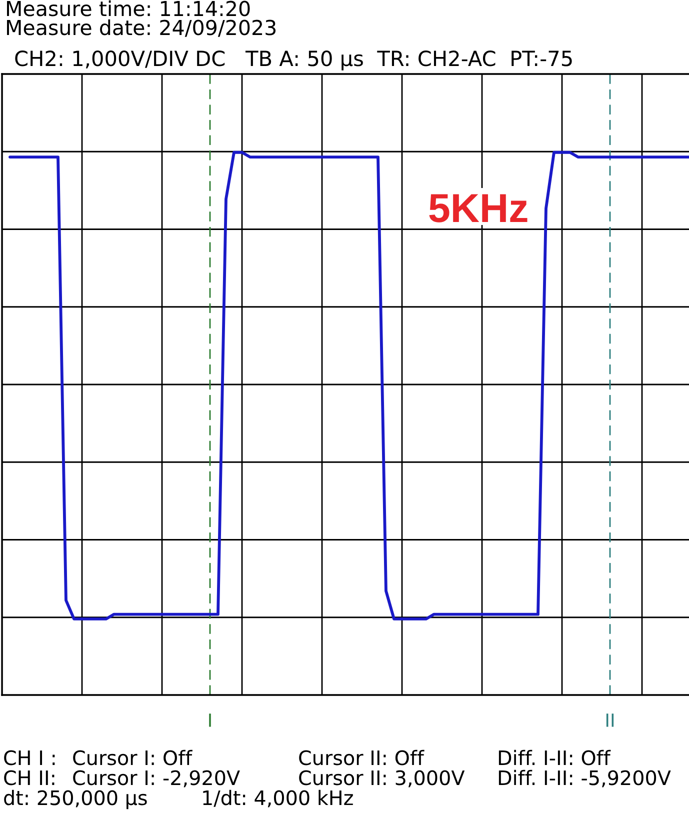 This screenshot has height=814, width=689. I want to click on text: dt: 250,000 µs, so click(75, 800).